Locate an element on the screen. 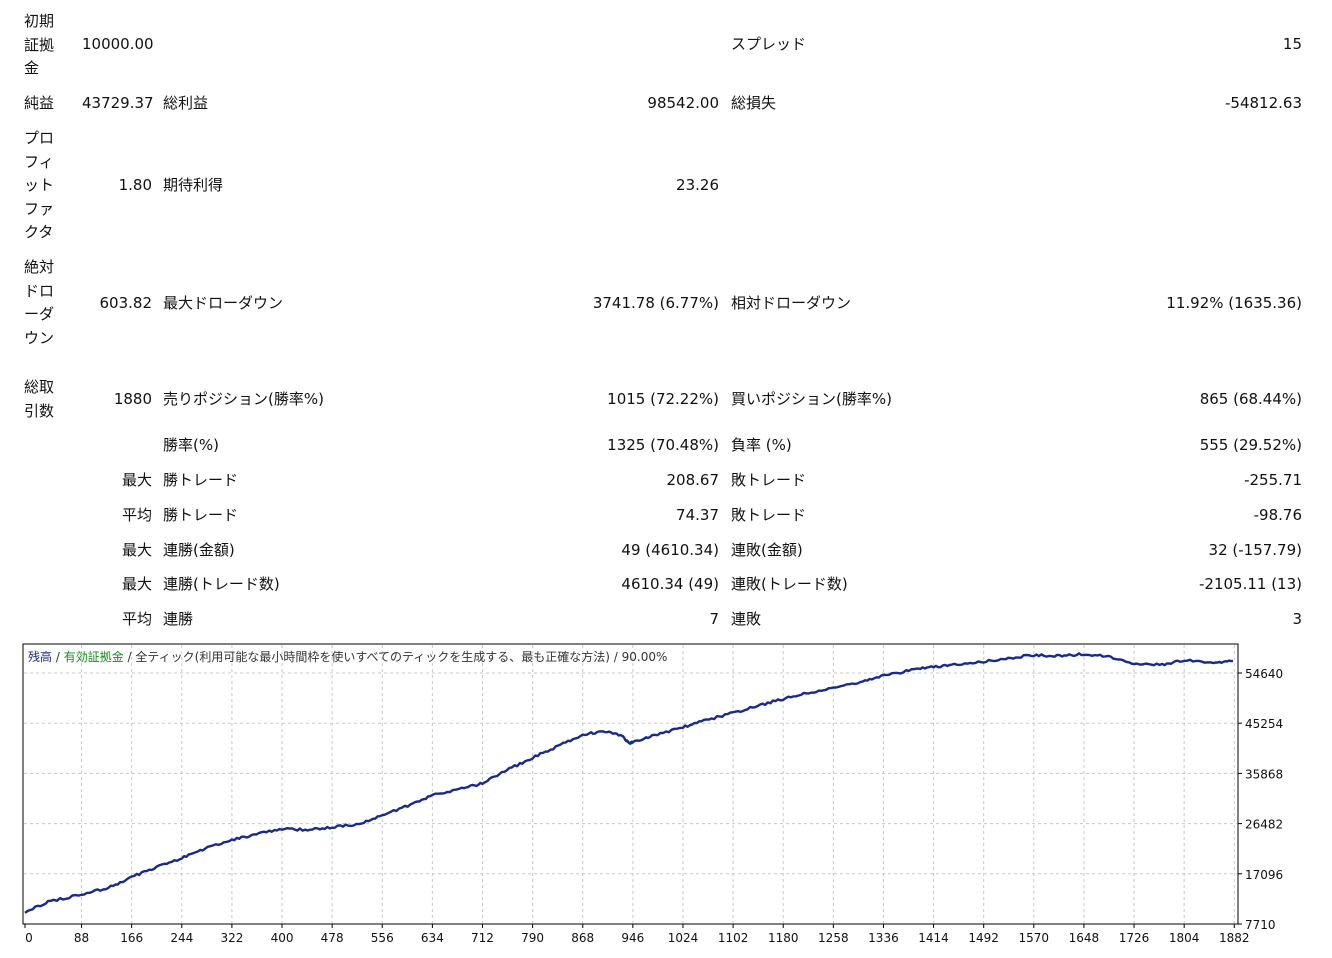 This screenshot has width=1332, height=958. short-positions-label: 売りポジション(勝率%) is located at coordinates (243, 399).